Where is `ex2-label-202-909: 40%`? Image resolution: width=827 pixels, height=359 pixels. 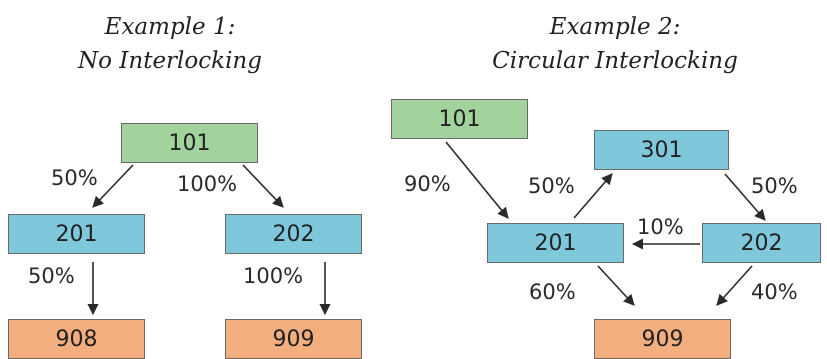 ex2-label-202-909: 40% is located at coordinates (774, 292).